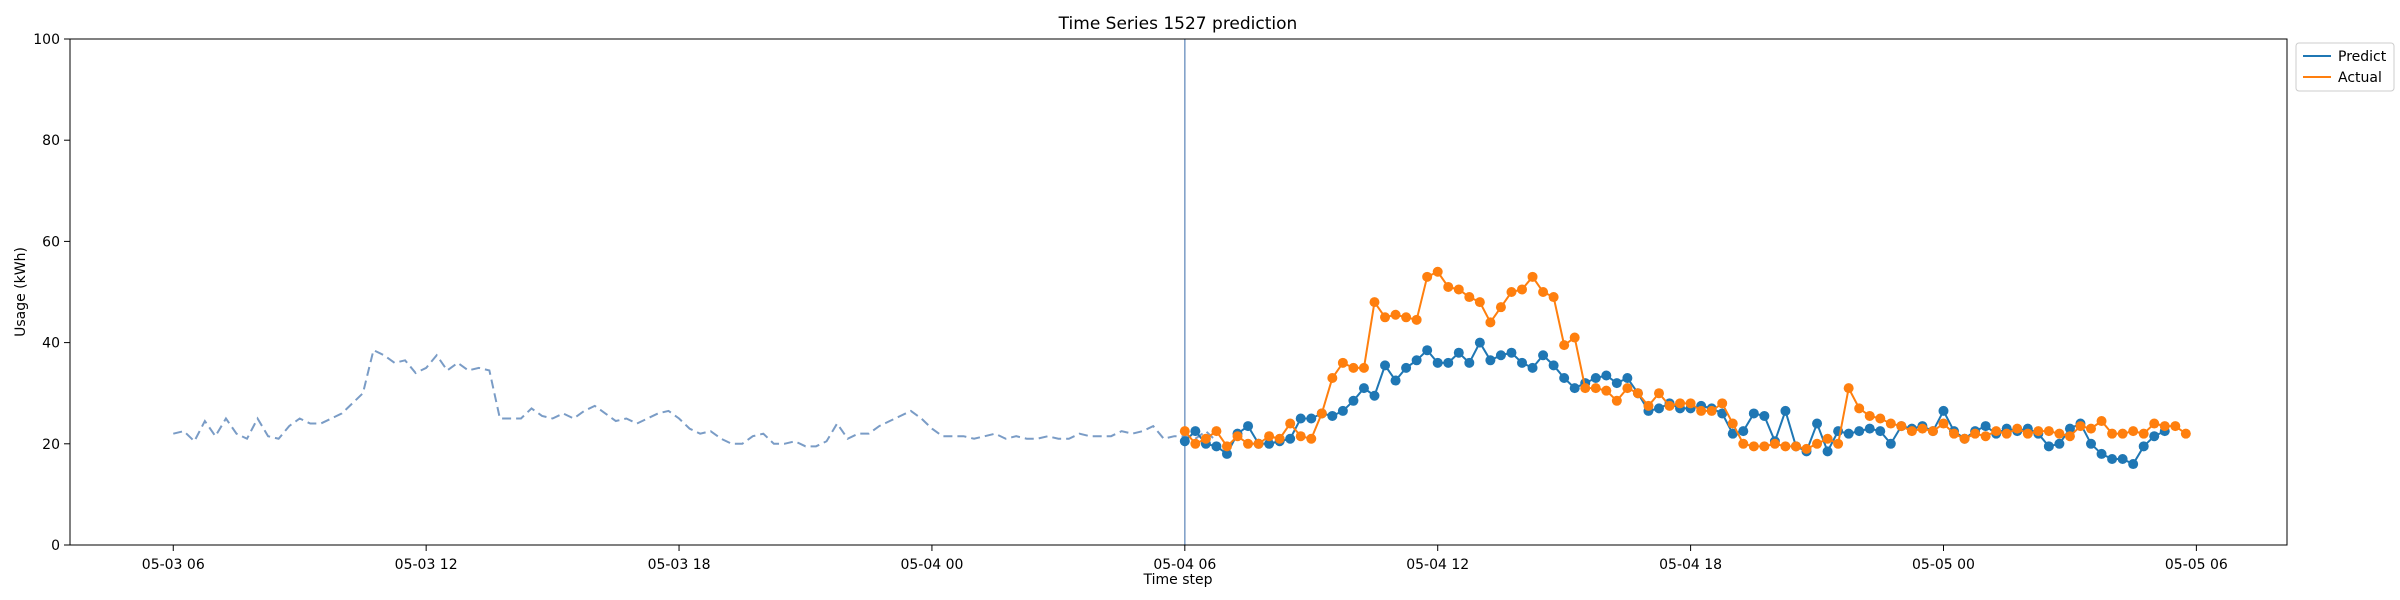  Describe the element at coordinates (1184, 565) in the screenshot. I see `x-tick-label: 05-04 06` at that location.